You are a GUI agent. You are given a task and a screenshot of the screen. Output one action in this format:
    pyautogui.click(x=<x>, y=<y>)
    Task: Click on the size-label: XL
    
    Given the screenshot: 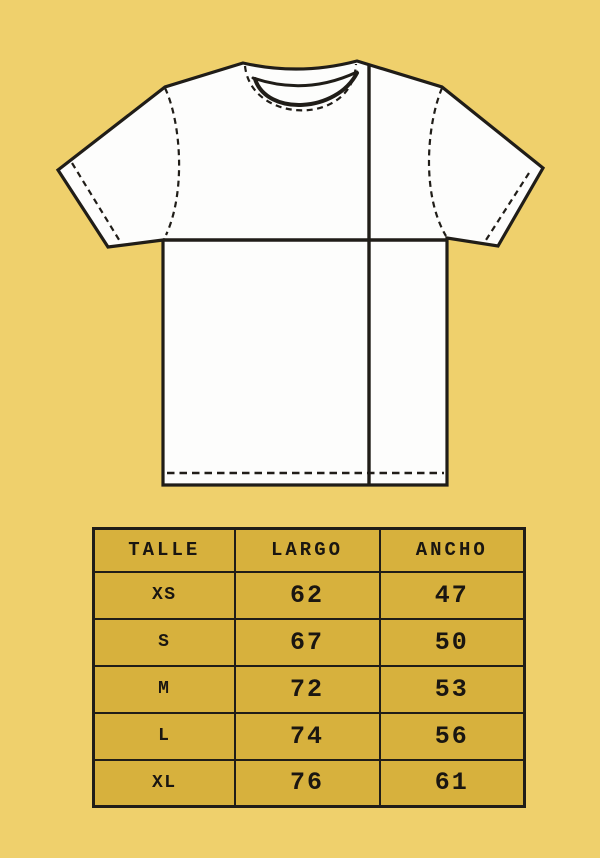 What is the action you would take?
    pyautogui.click(x=164, y=783)
    